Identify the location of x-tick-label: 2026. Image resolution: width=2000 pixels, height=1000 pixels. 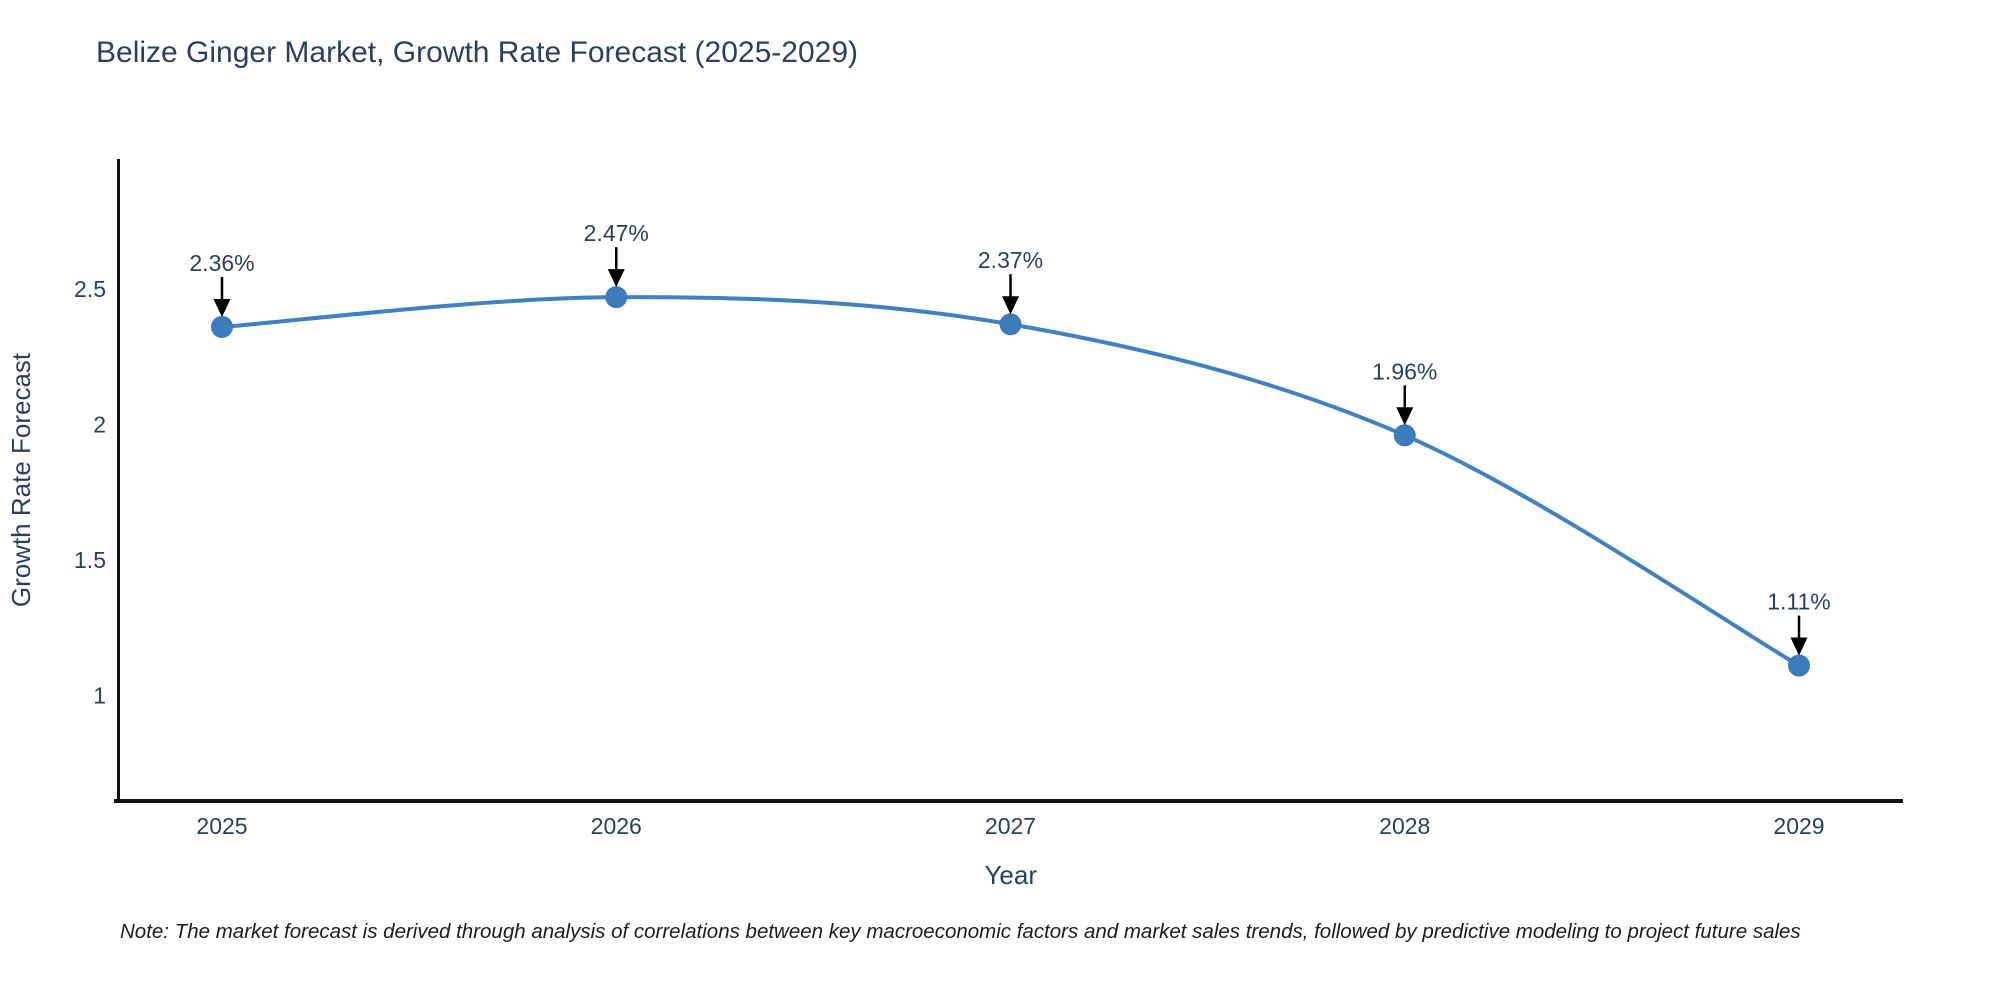
(616, 826).